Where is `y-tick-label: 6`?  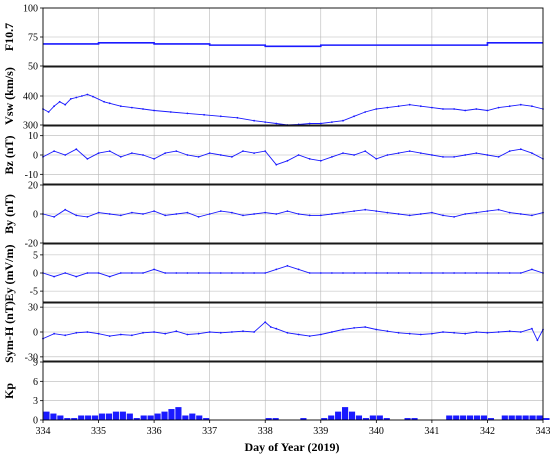
y-tick-label: 6 is located at coordinates (35, 382).